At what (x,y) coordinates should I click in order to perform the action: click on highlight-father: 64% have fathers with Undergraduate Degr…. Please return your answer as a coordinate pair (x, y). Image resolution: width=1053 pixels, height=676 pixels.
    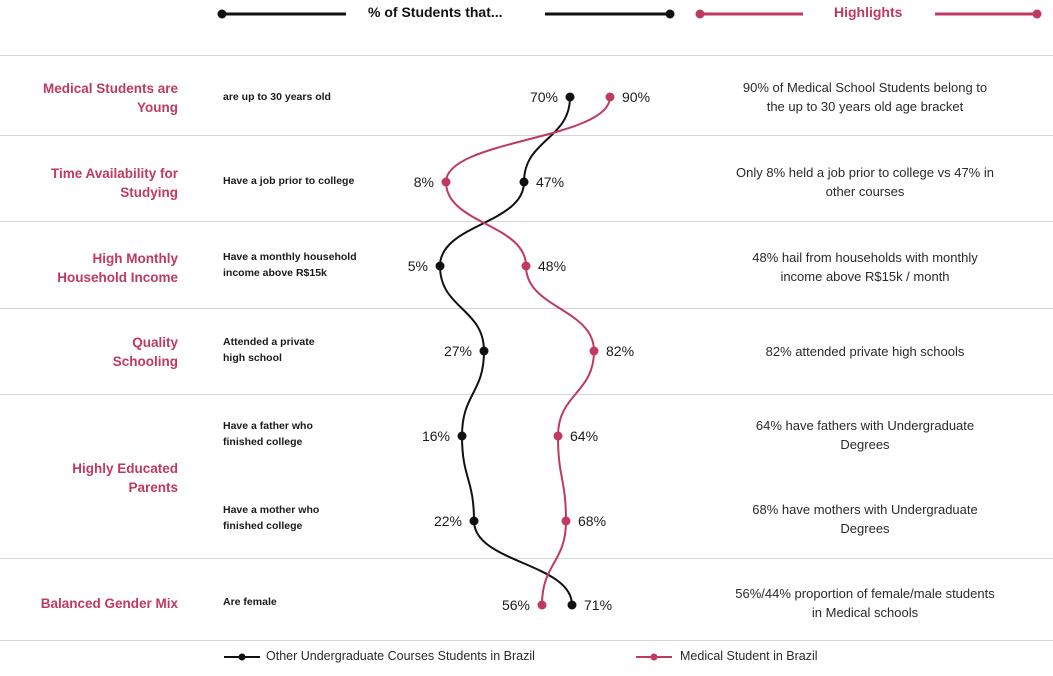
    Looking at the image, I should click on (865, 435).